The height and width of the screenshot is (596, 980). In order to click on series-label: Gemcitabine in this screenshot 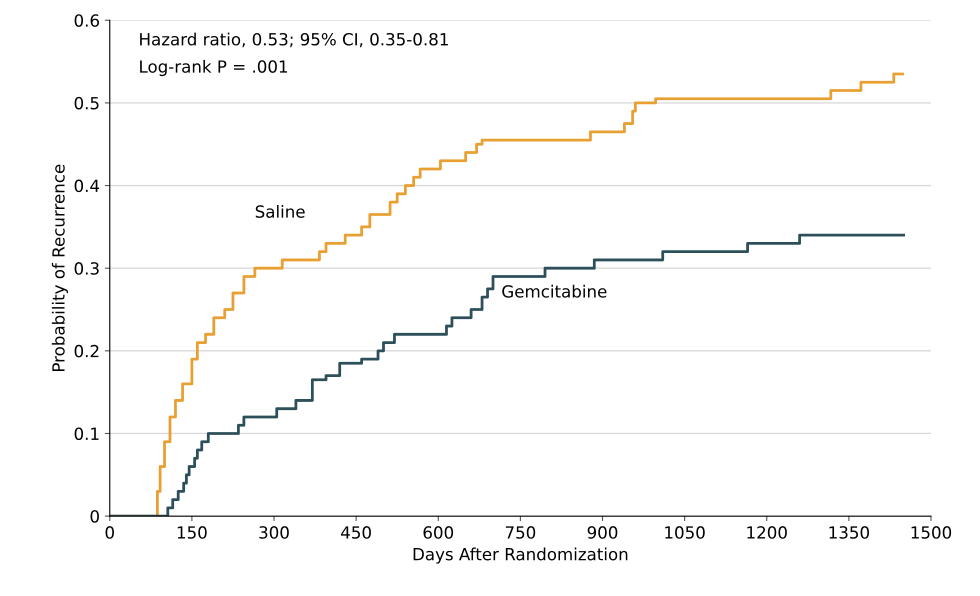, I will do `click(554, 291)`.